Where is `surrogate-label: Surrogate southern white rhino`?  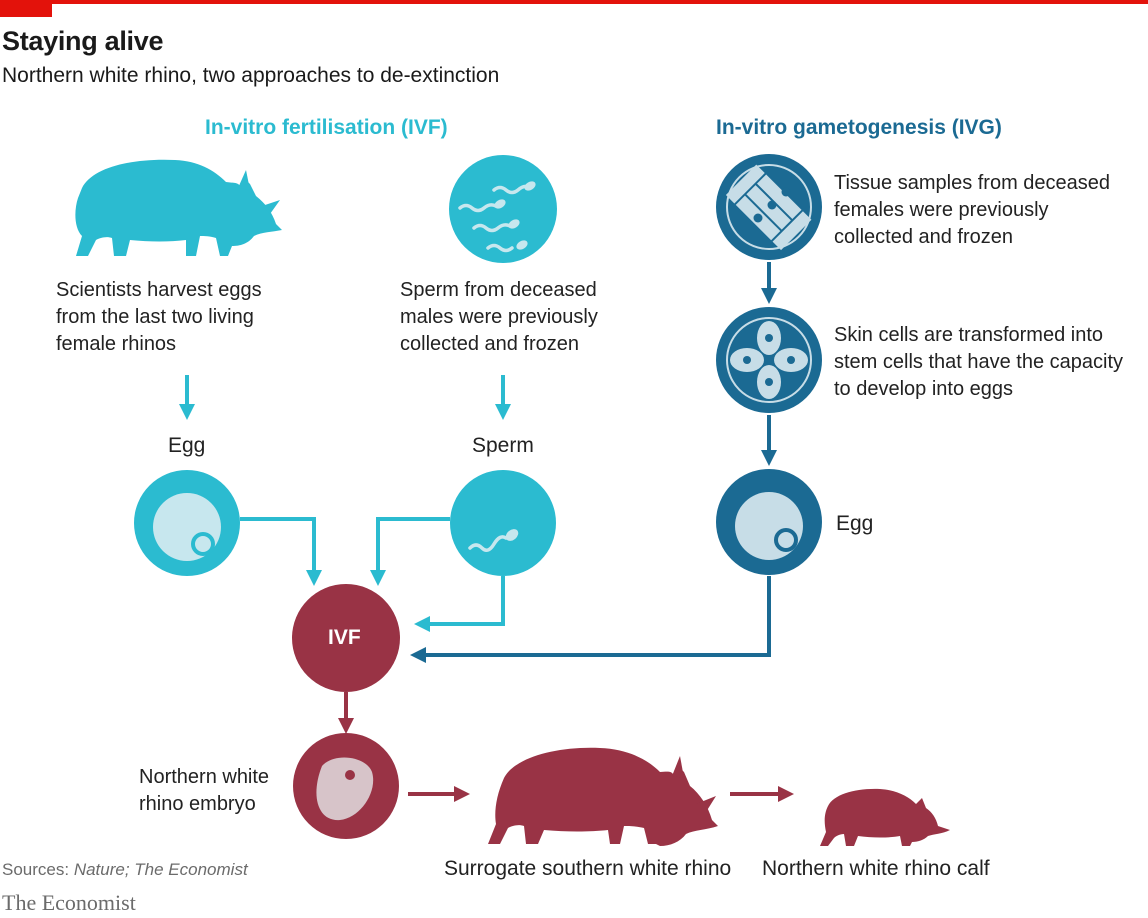 surrogate-label: Surrogate southern white rhino is located at coordinates (588, 868).